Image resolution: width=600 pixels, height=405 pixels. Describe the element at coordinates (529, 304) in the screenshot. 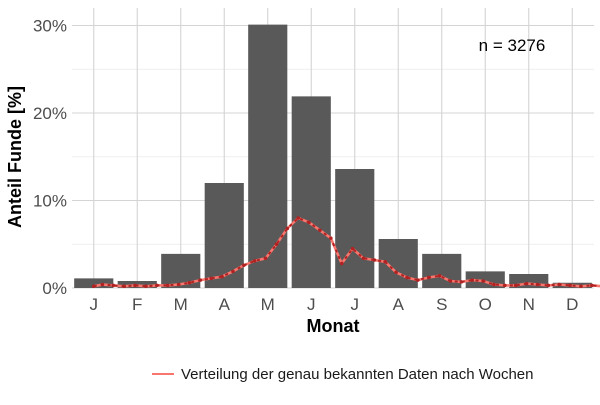

I see `x-tick-label: N` at that location.